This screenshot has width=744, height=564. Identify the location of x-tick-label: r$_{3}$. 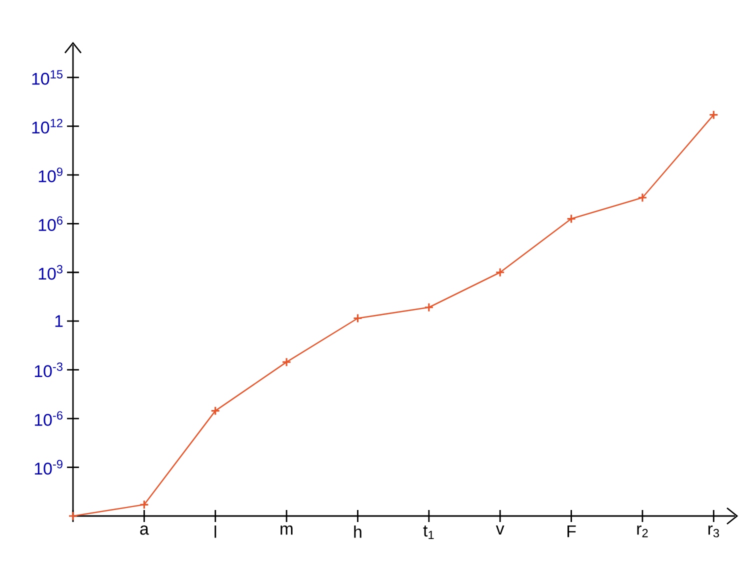
(713, 532).